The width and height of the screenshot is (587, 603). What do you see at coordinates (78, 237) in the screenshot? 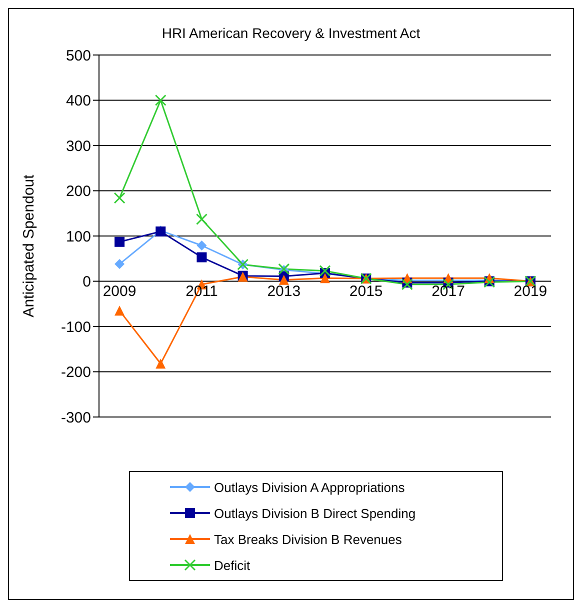
I see `y-tick-label: 100` at bounding box center [78, 237].